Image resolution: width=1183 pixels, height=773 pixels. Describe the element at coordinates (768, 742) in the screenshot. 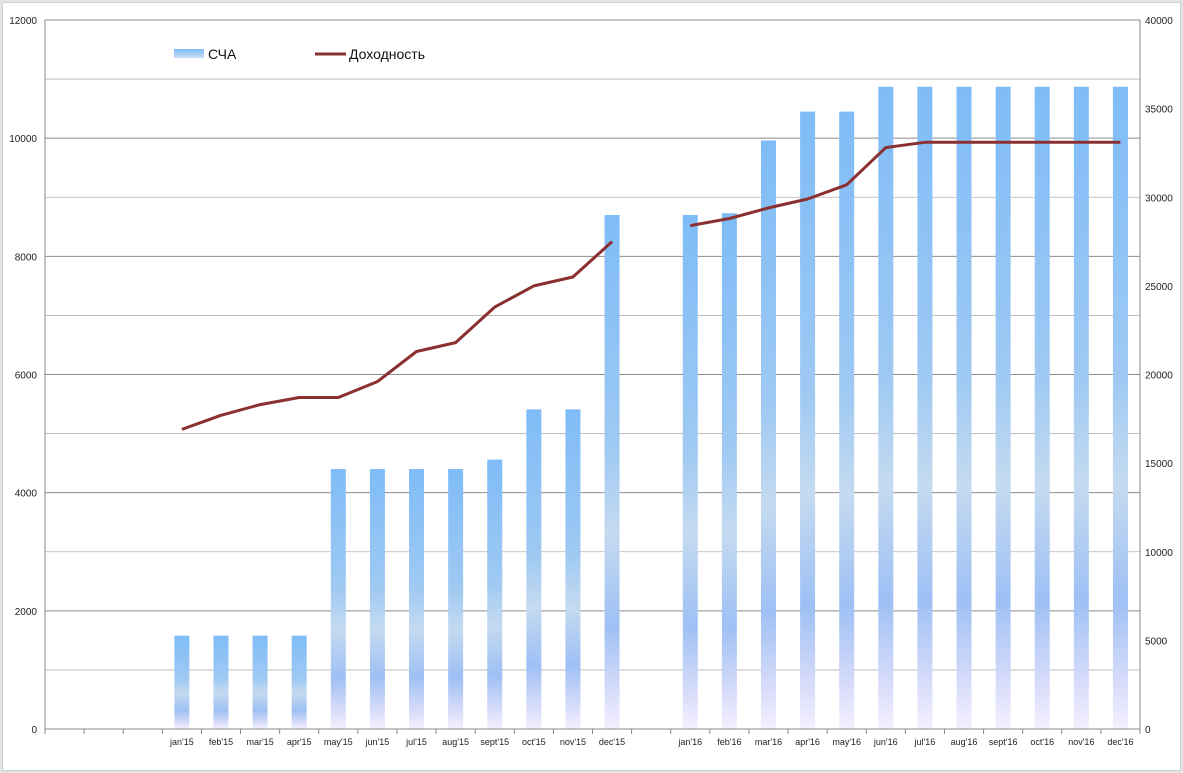

I see `x-tick-label-mar'16: mar'16` at that location.